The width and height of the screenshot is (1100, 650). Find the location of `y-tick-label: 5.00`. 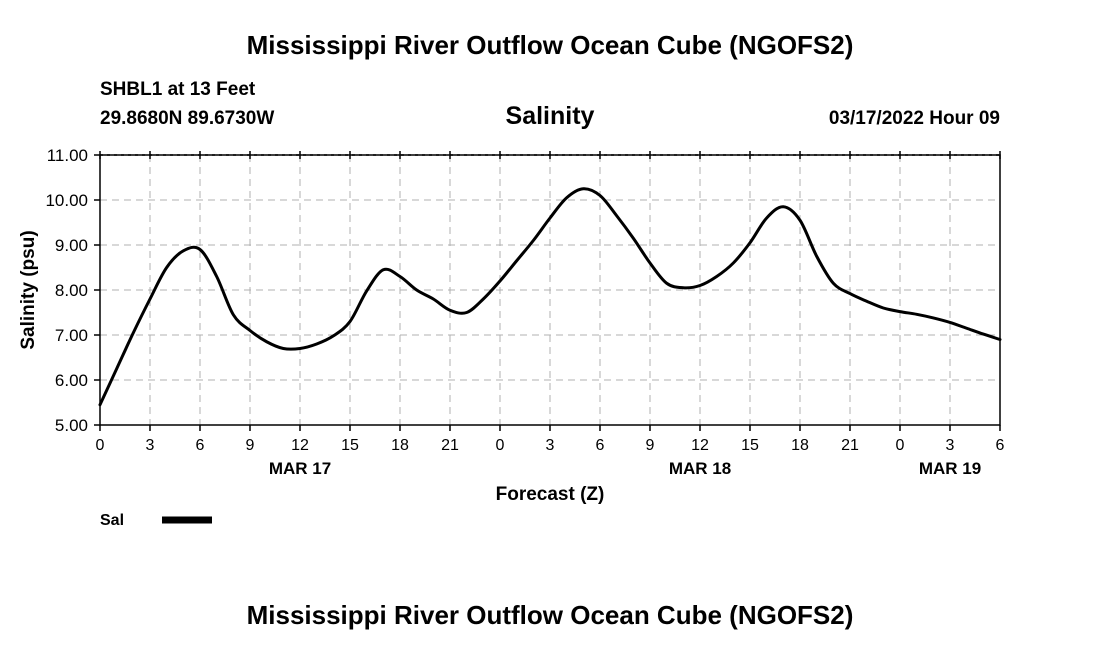

y-tick-label: 5.00 is located at coordinates (71, 425).